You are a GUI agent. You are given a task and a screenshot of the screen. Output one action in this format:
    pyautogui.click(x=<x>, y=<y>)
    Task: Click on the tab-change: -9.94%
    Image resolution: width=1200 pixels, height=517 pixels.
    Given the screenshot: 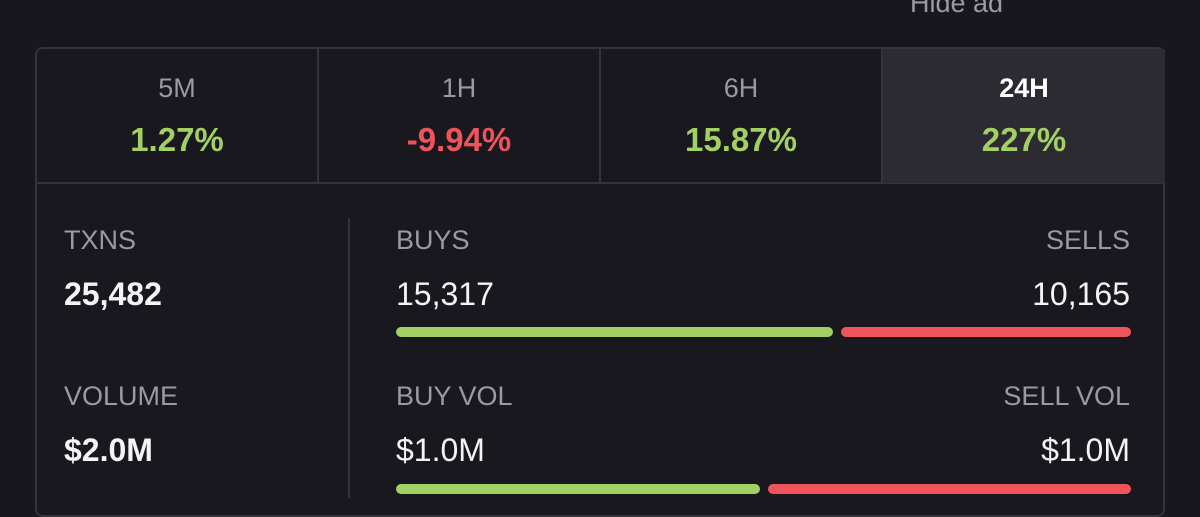 What is the action you would take?
    pyautogui.click(x=459, y=139)
    